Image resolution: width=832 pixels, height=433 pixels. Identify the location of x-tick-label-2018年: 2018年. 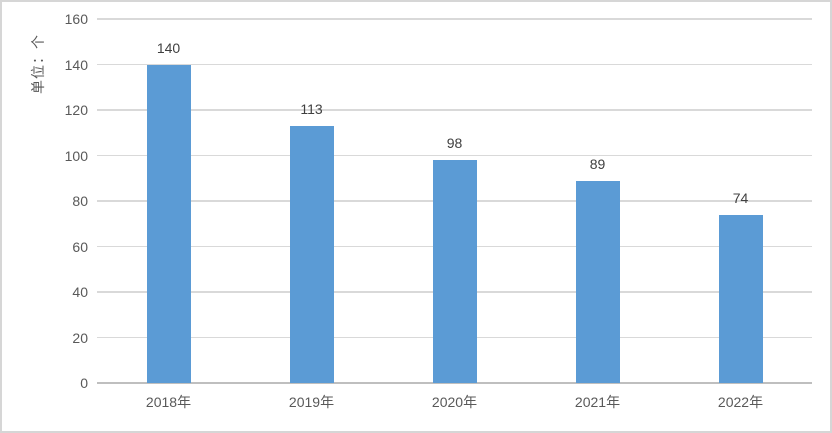
(168, 402).